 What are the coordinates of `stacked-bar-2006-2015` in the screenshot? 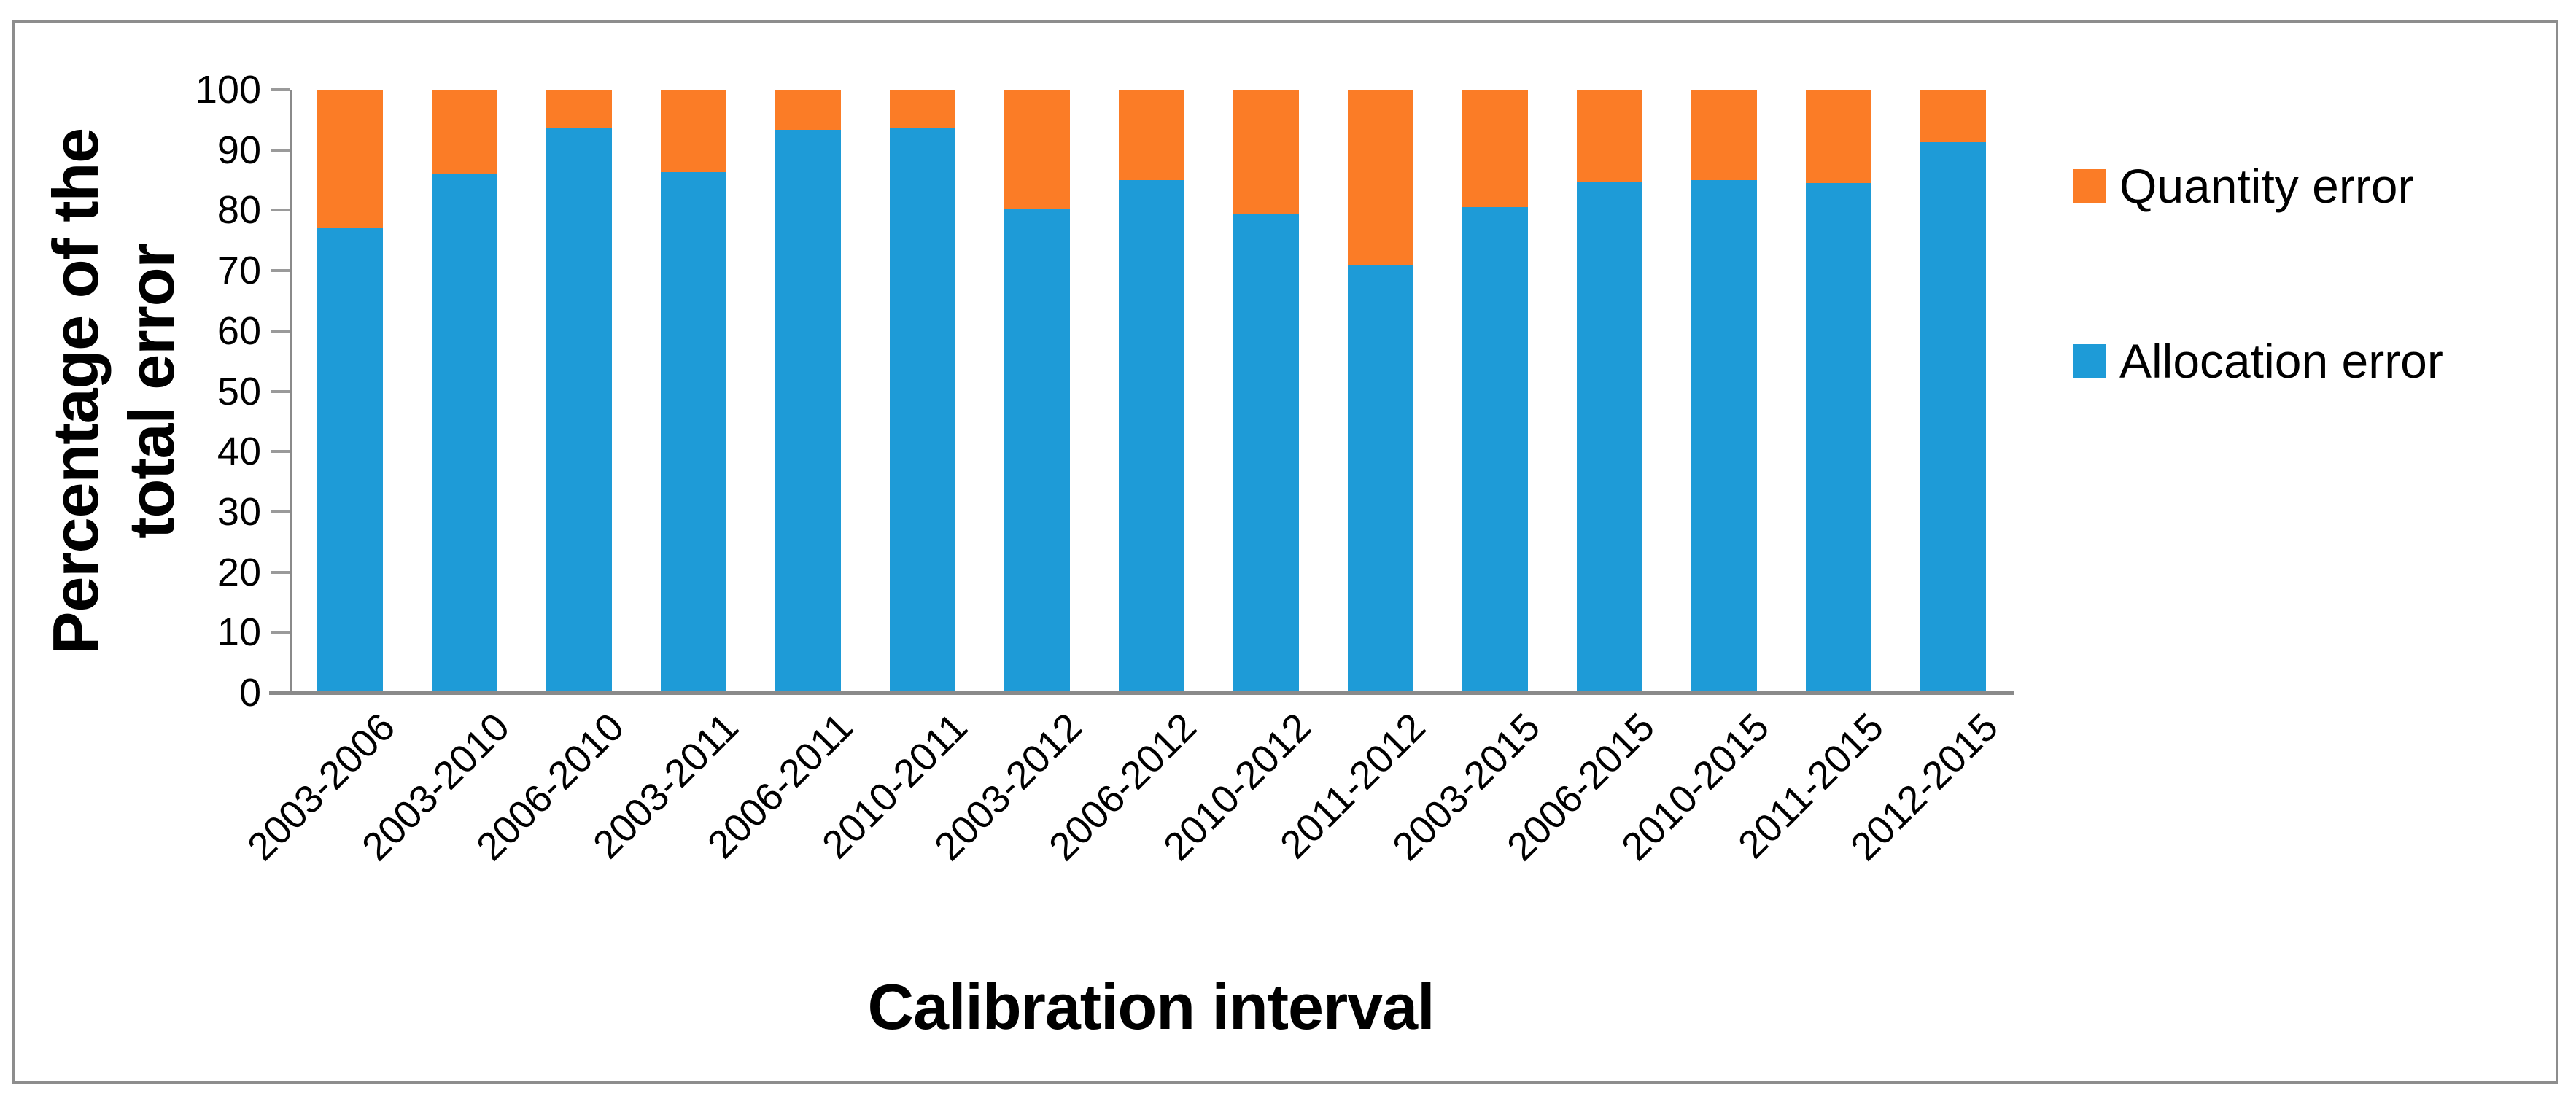 It's located at (1609, 391).